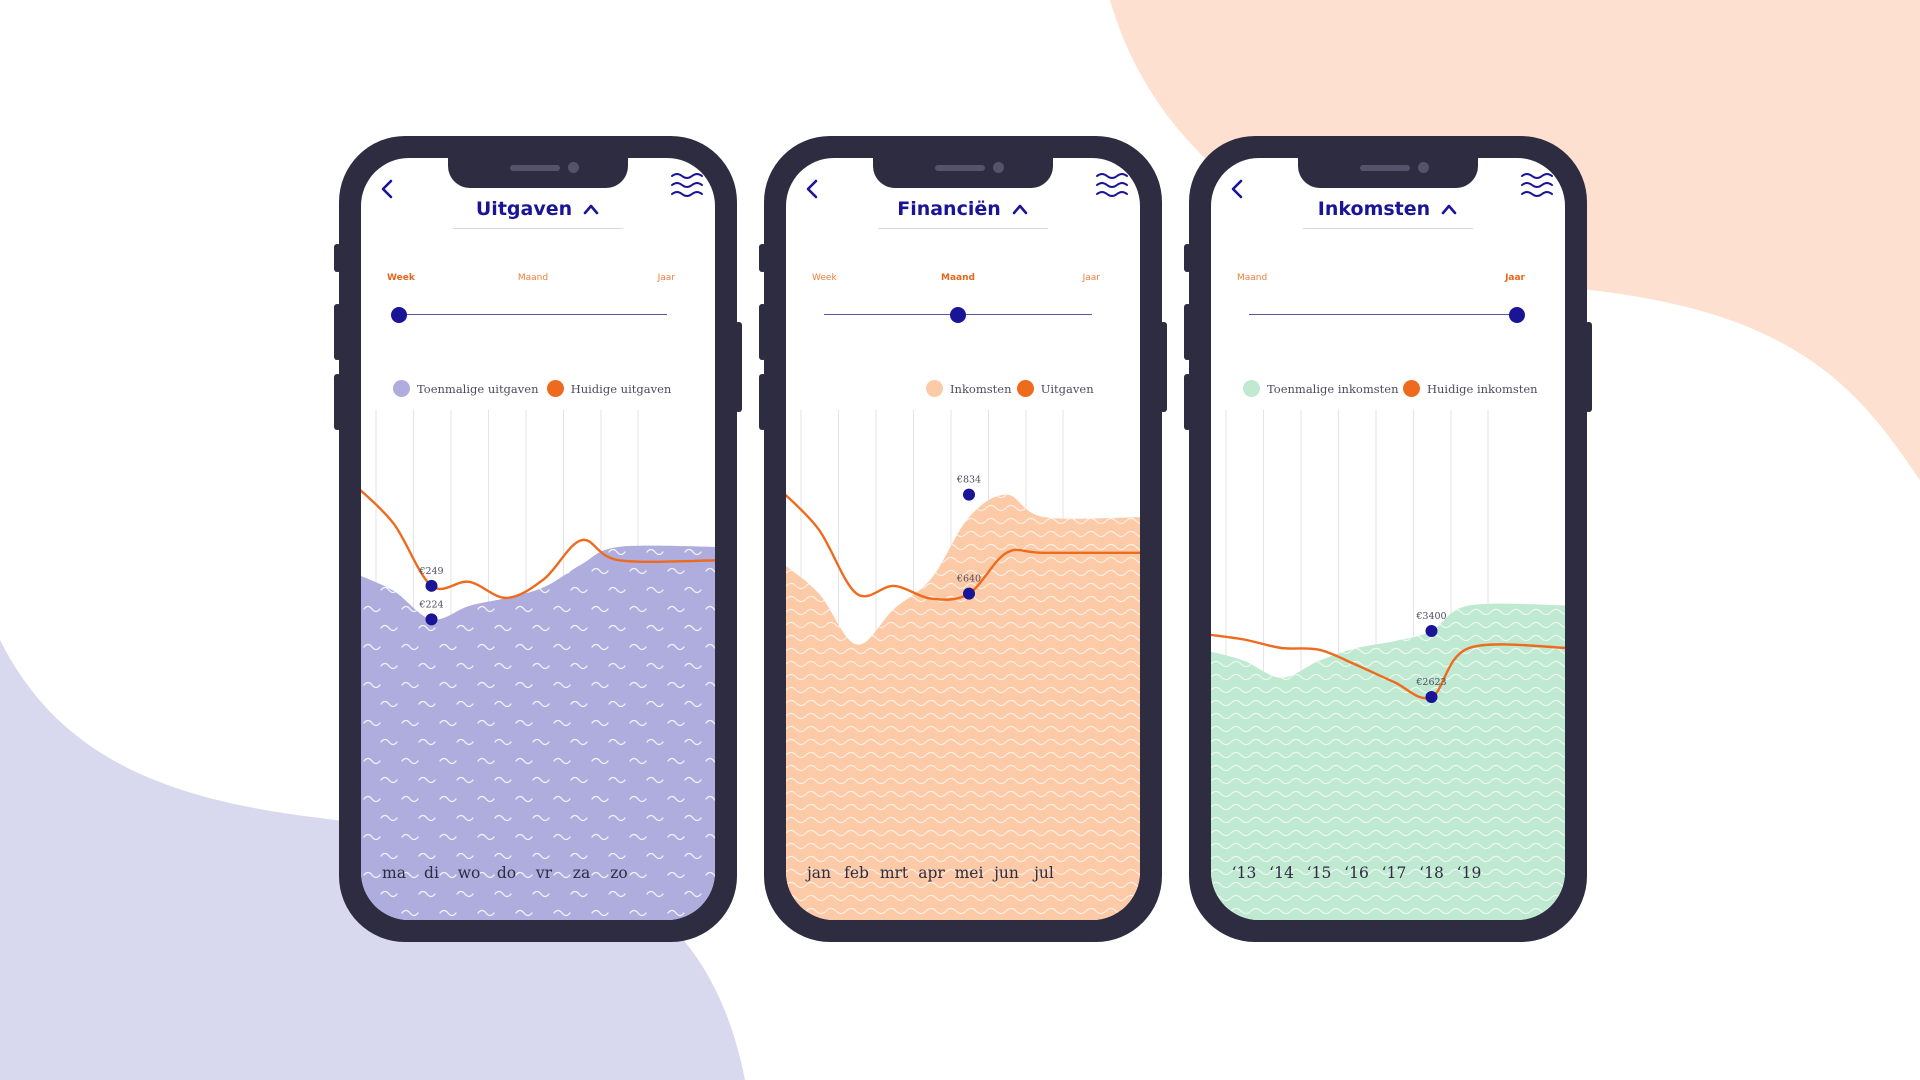 Image resolution: width=1920 pixels, height=1080 pixels. Describe the element at coordinates (1281, 873) in the screenshot. I see `x-tick-label: ‘14` at that location.